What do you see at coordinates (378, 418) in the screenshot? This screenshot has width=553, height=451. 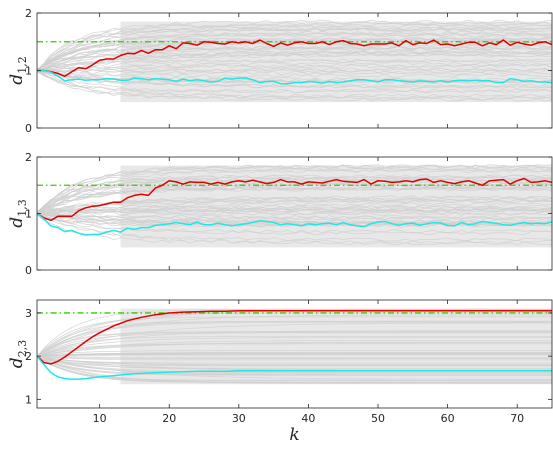 I see `x-tick-label-p3: 50` at bounding box center [378, 418].